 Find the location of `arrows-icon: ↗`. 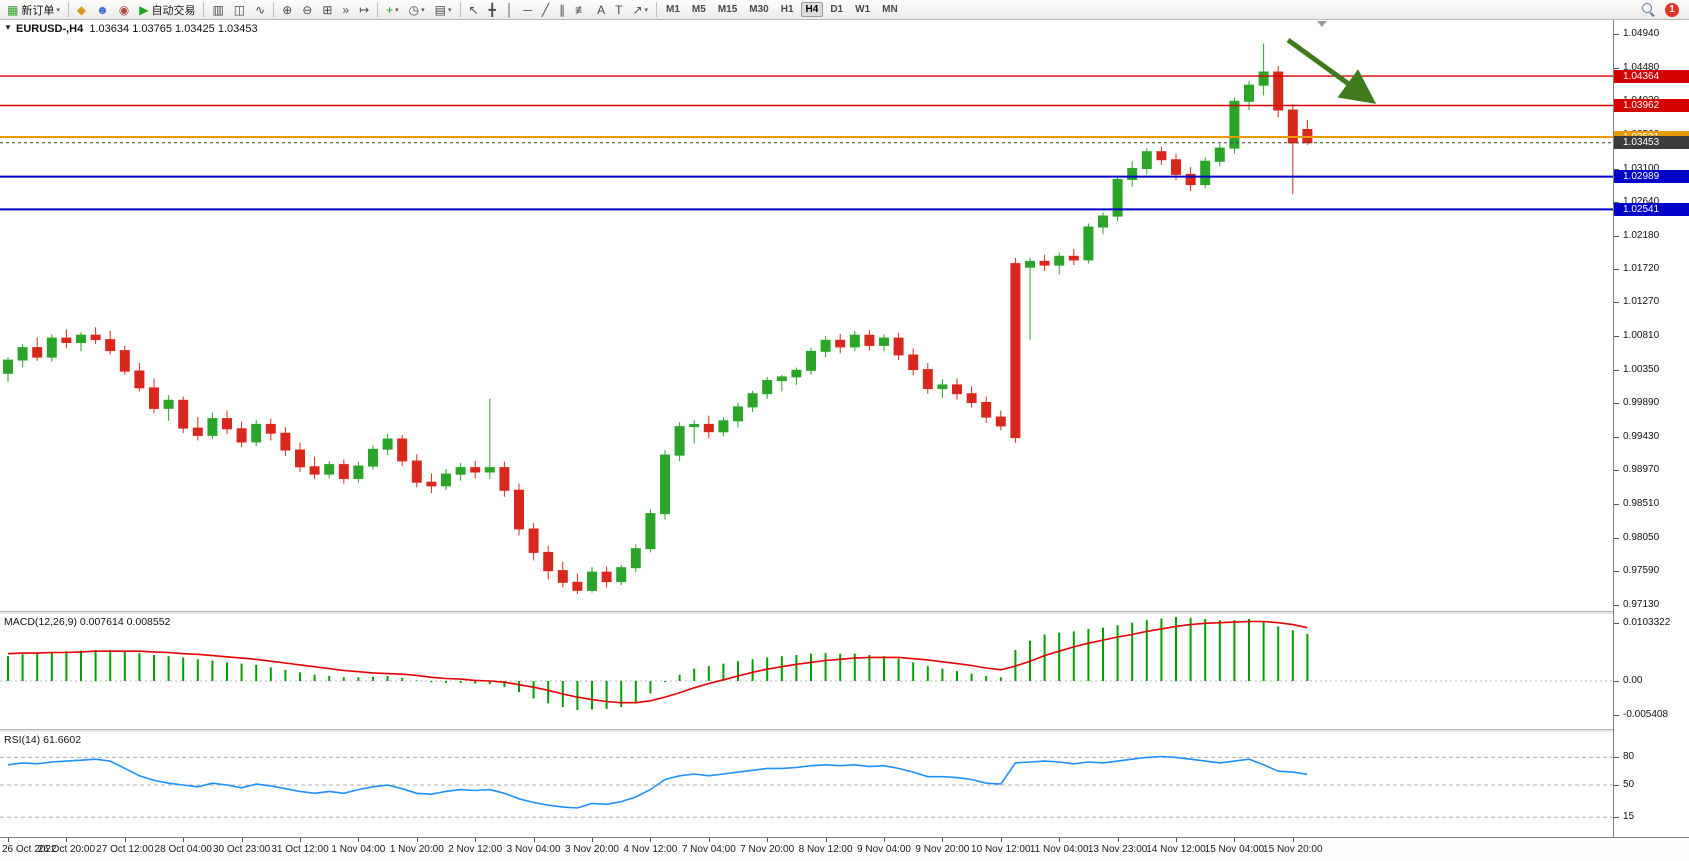

arrows-icon: ↗ is located at coordinates (637, 9).